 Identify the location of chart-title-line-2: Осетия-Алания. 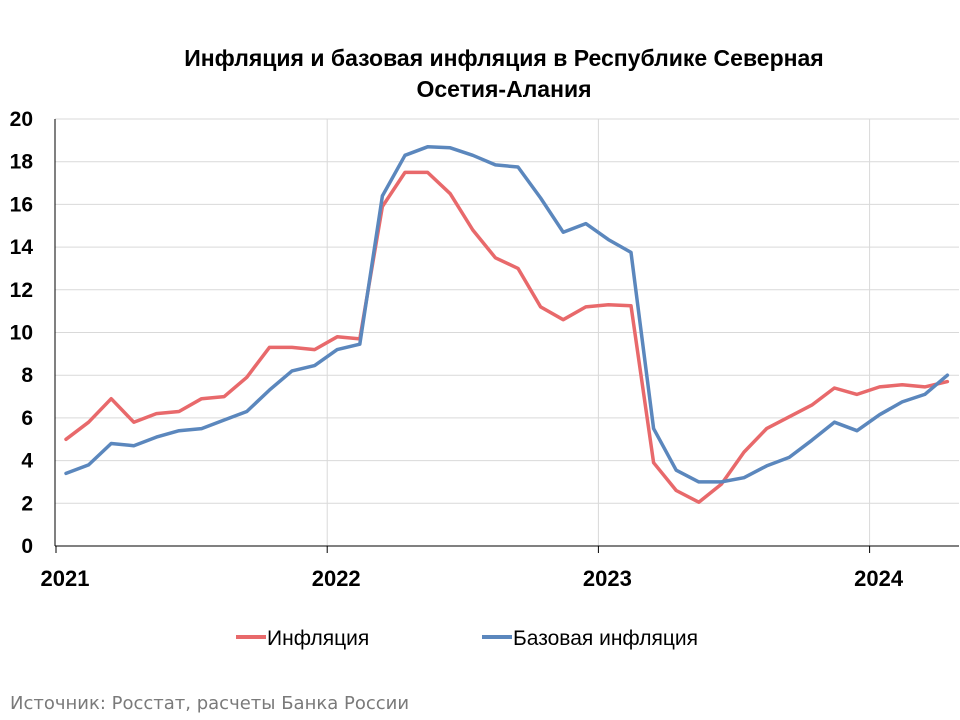
(503, 89).